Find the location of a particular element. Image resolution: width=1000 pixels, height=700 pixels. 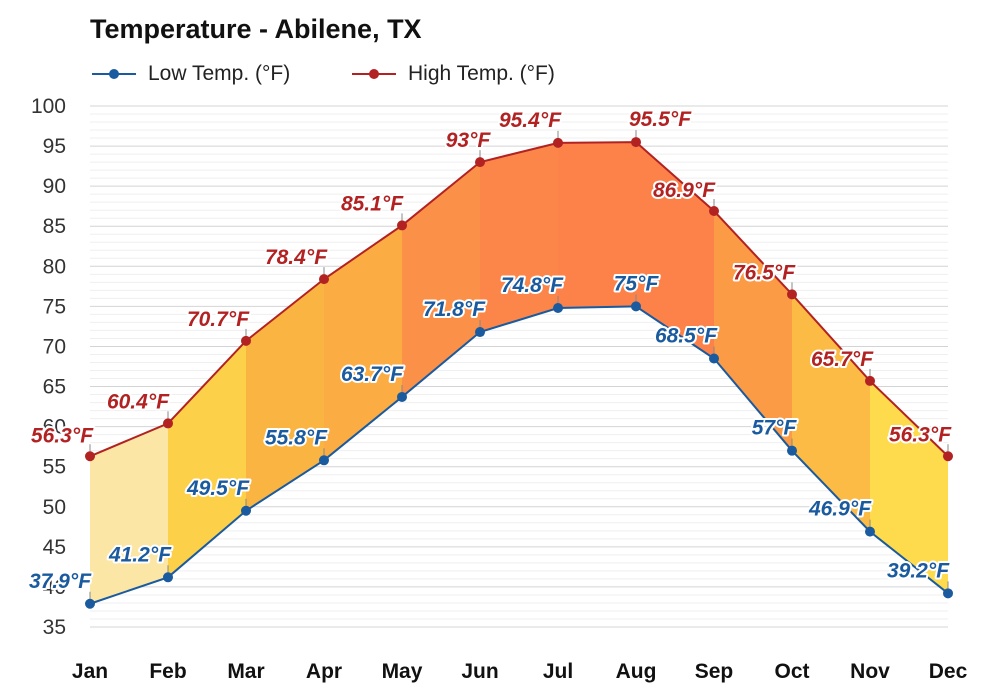

x-tick-label: Jul is located at coordinates (558, 671).